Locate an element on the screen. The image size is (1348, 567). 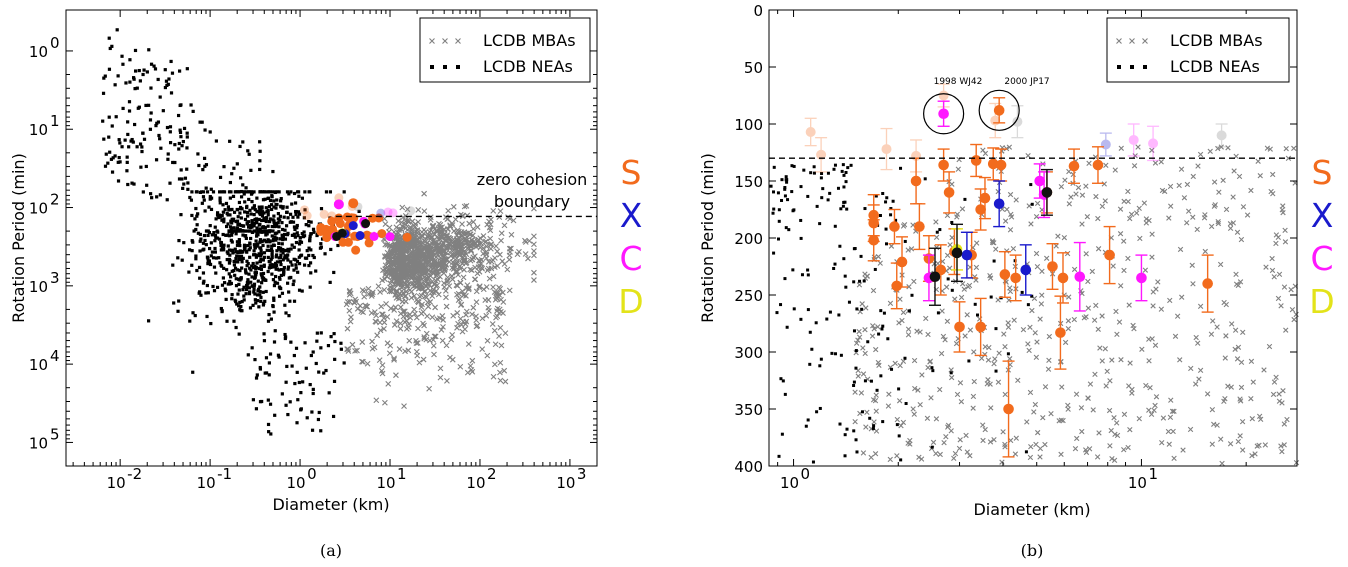
y-tick-label: 50 is located at coordinates (753, 68).